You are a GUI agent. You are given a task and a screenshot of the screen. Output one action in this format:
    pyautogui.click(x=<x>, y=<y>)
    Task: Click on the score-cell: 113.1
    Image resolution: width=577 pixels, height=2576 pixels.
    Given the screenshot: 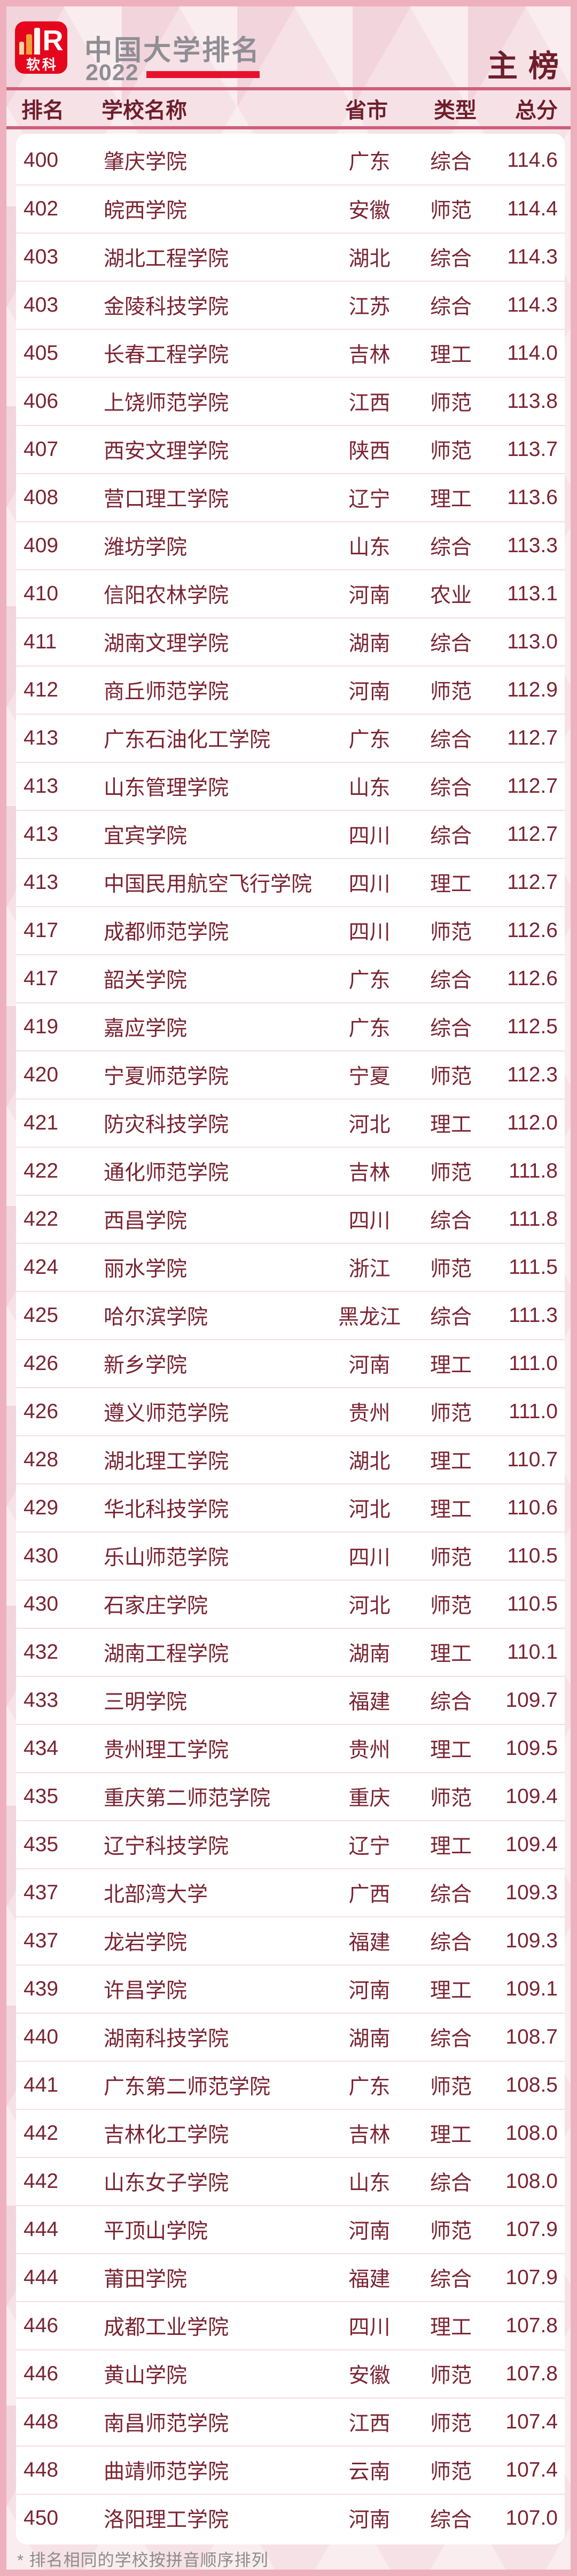 What is the action you would take?
    pyautogui.click(x=532, y=593)
    